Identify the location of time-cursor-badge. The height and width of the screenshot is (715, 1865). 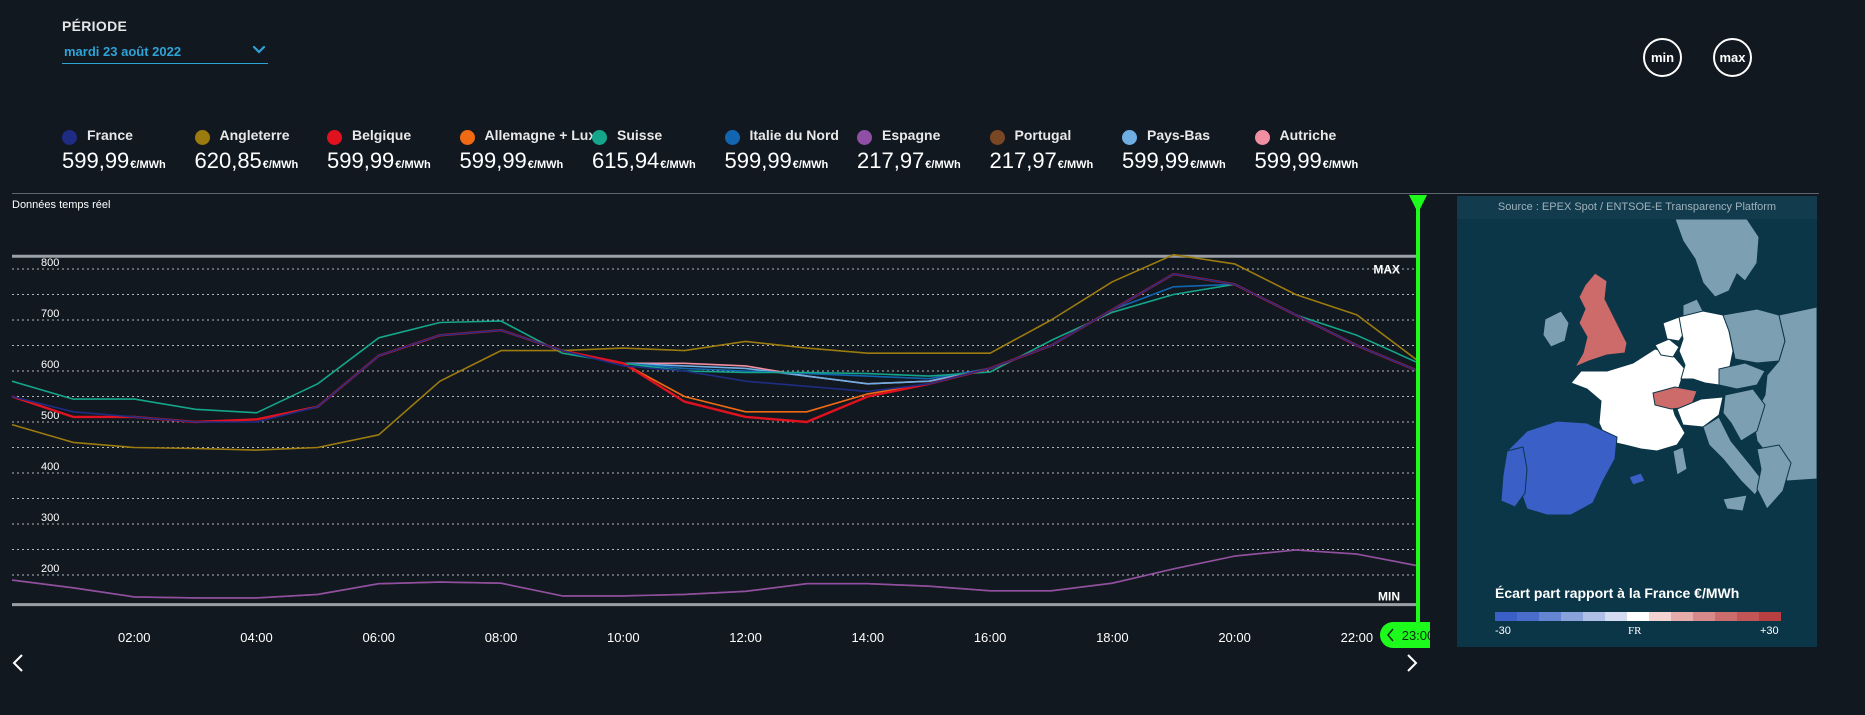
(1405, 635).